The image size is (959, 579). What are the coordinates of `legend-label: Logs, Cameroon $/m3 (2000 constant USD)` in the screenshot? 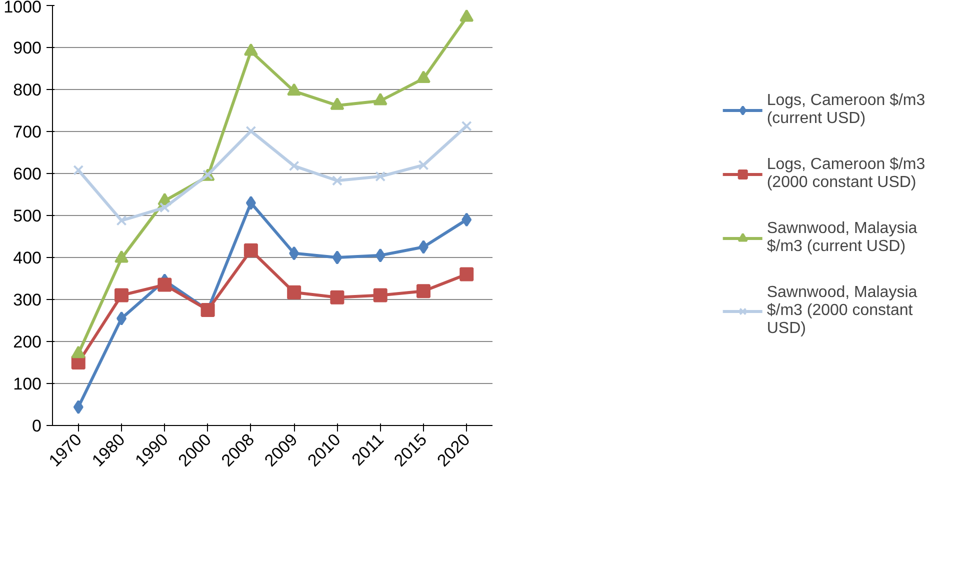 It's located at (846, 174).